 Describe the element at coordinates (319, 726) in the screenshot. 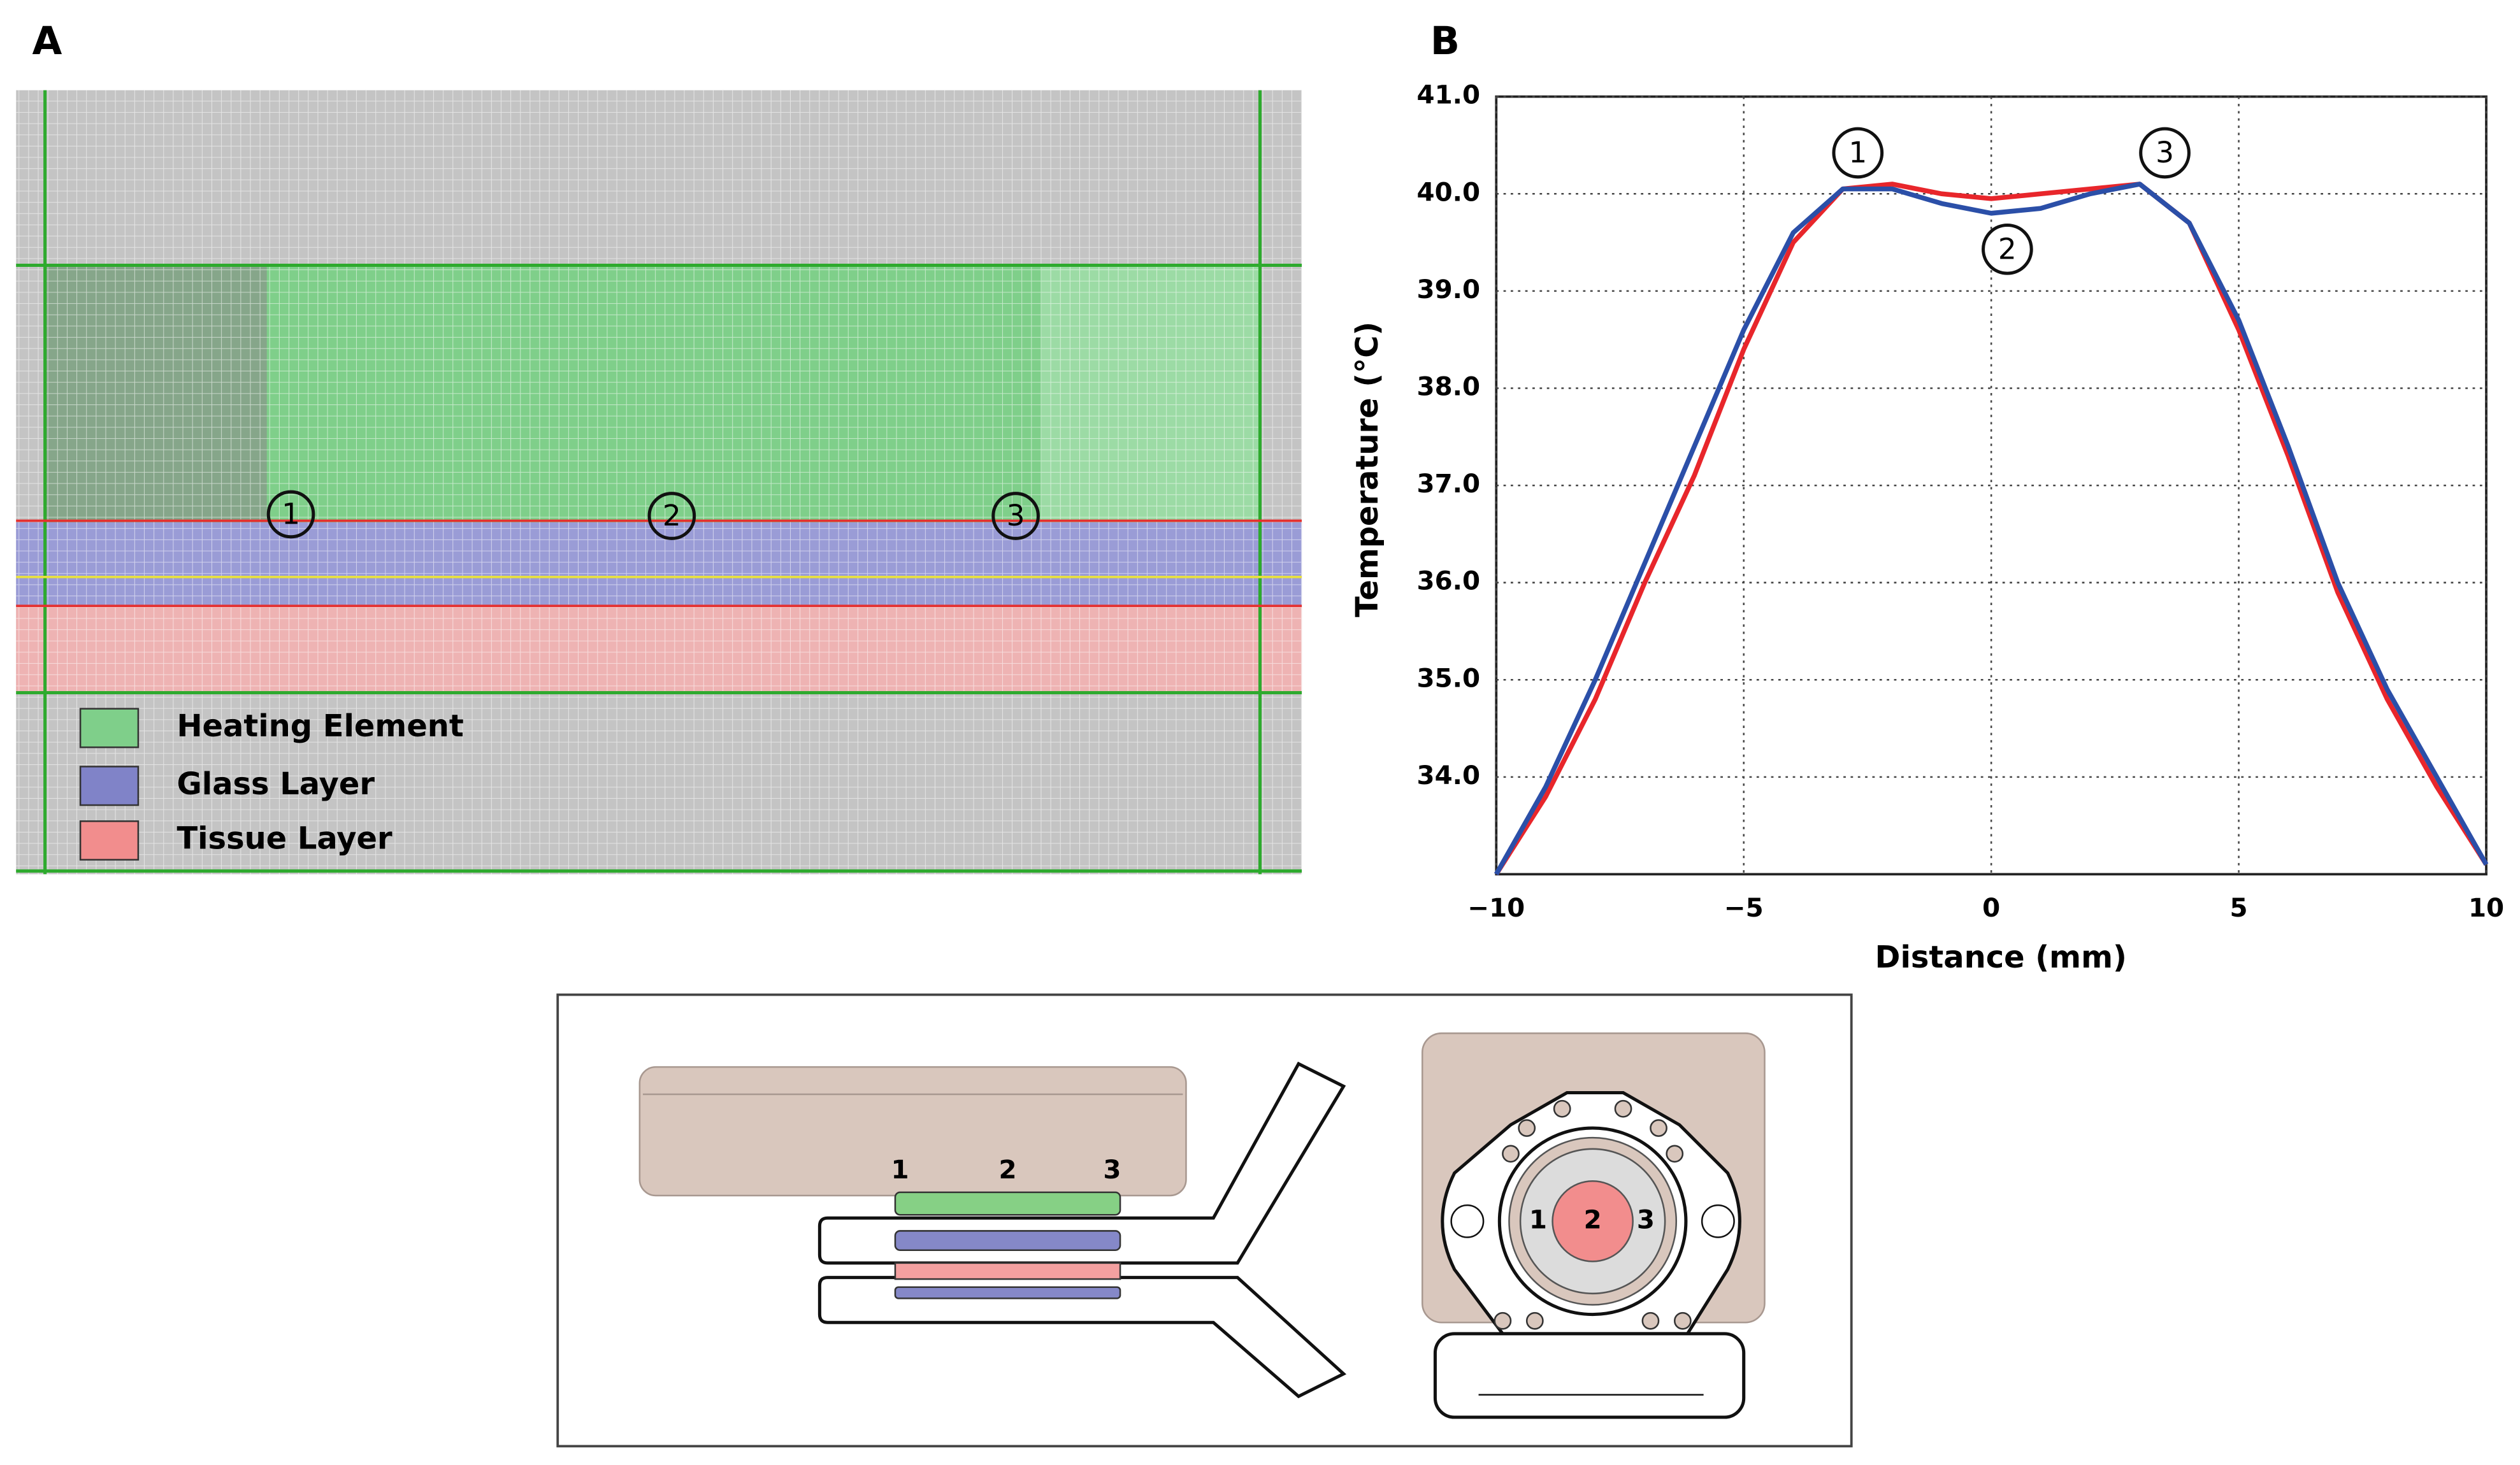

I see `legend-label: Heating Element` at that location.